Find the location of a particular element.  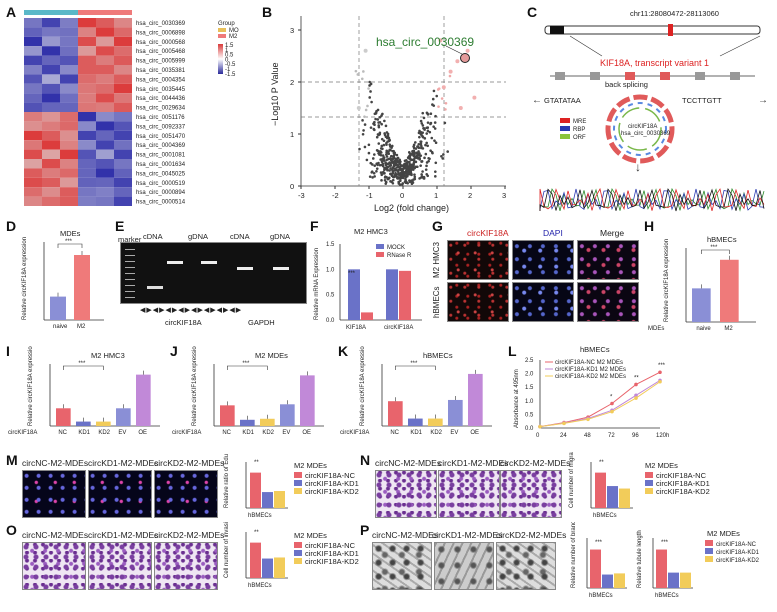

scale-tick: -1.5 is located at coordinates (230, 75).